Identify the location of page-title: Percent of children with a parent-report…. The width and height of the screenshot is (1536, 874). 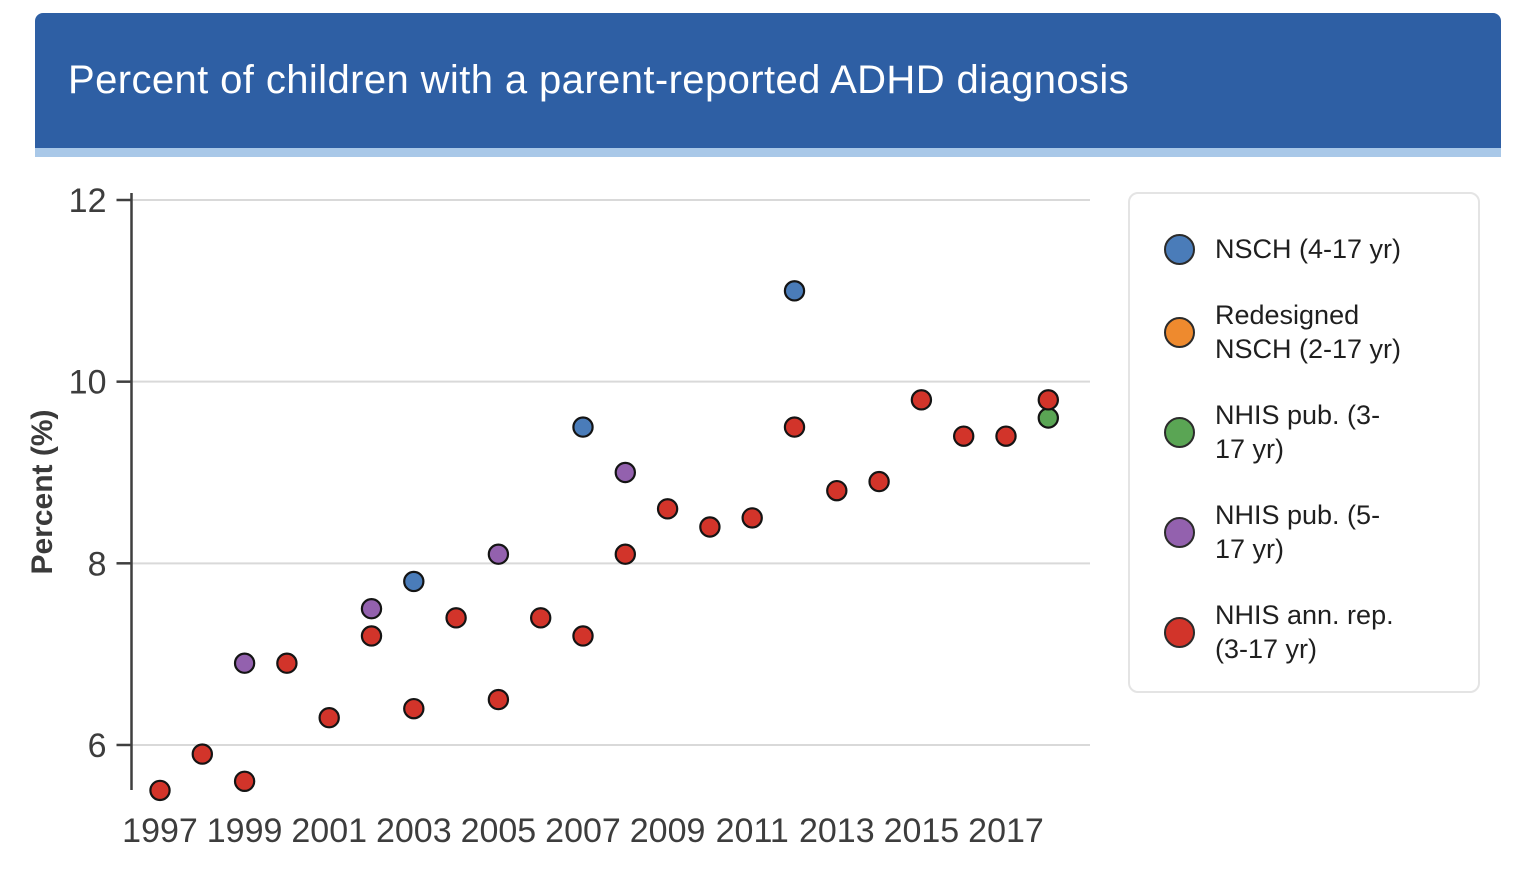
(599, 80).